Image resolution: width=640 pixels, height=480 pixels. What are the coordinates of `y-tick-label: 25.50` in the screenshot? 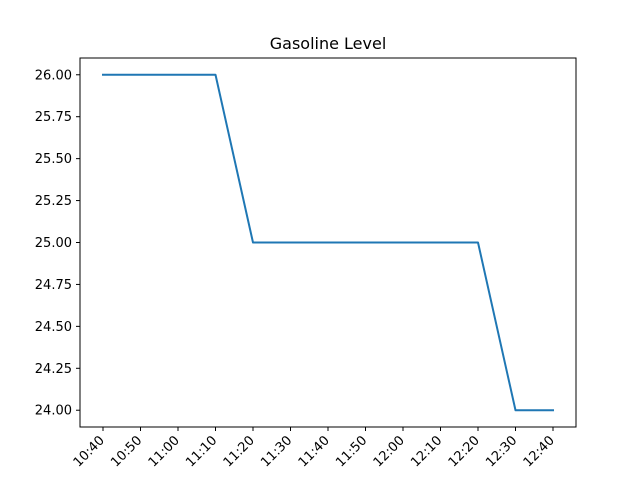 It's located at (53, 159).